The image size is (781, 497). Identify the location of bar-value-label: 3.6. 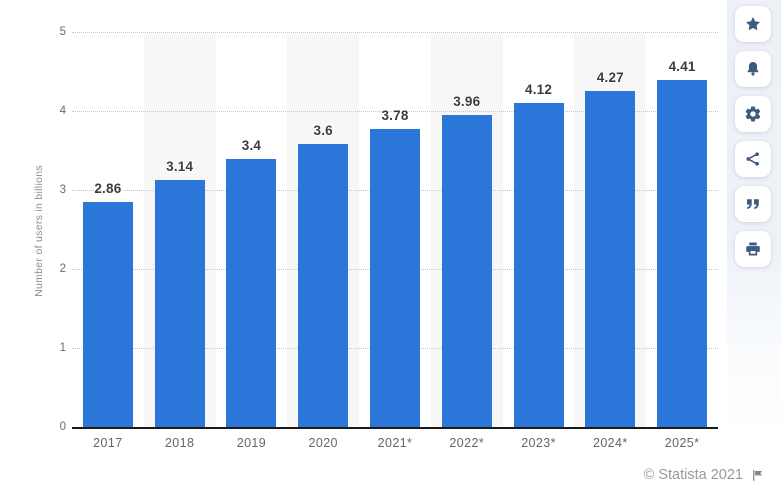
(323, 130).